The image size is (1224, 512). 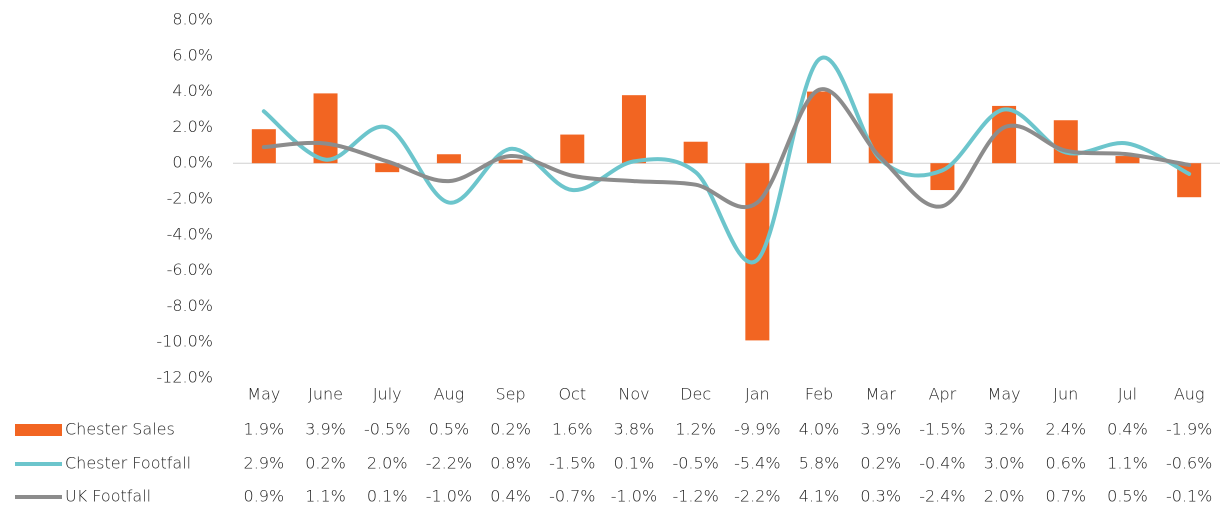 What do you see at coordinates (510, 463) in the screenshot?
I see `table-cell: 0.8%` at bounding box center [510, 463].